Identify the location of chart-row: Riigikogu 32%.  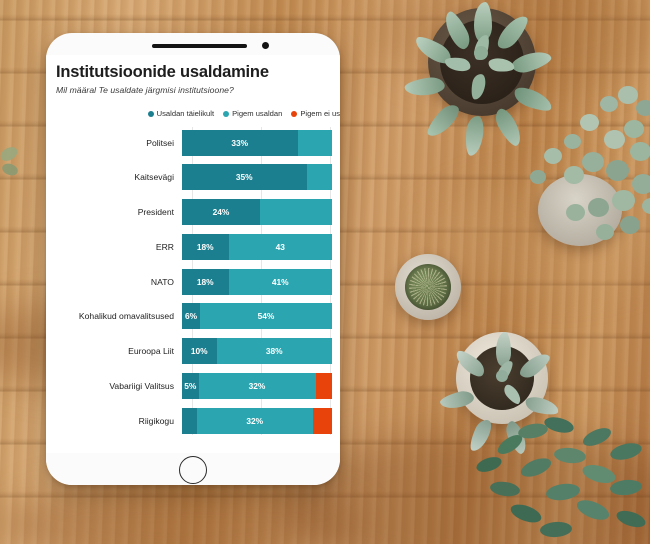
(193, 420).